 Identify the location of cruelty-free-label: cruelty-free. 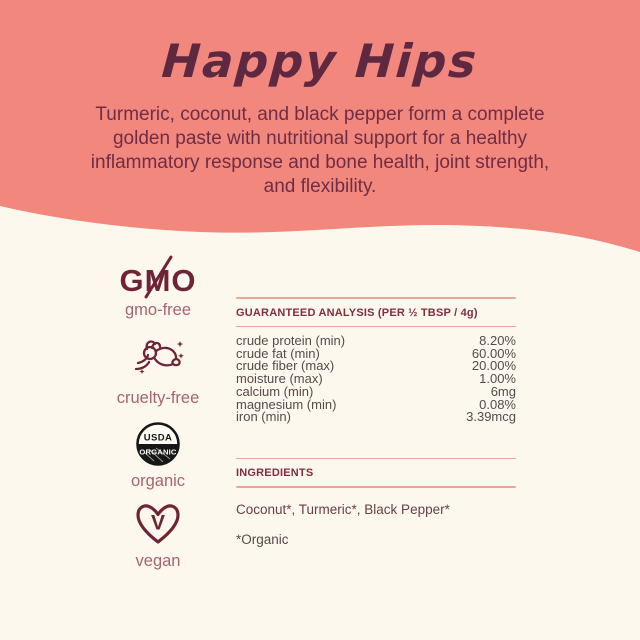
(158, 398).